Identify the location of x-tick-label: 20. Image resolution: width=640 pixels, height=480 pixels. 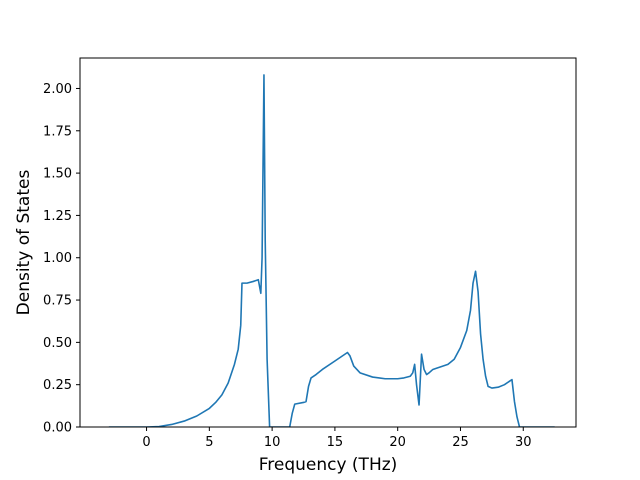
(397, 442).